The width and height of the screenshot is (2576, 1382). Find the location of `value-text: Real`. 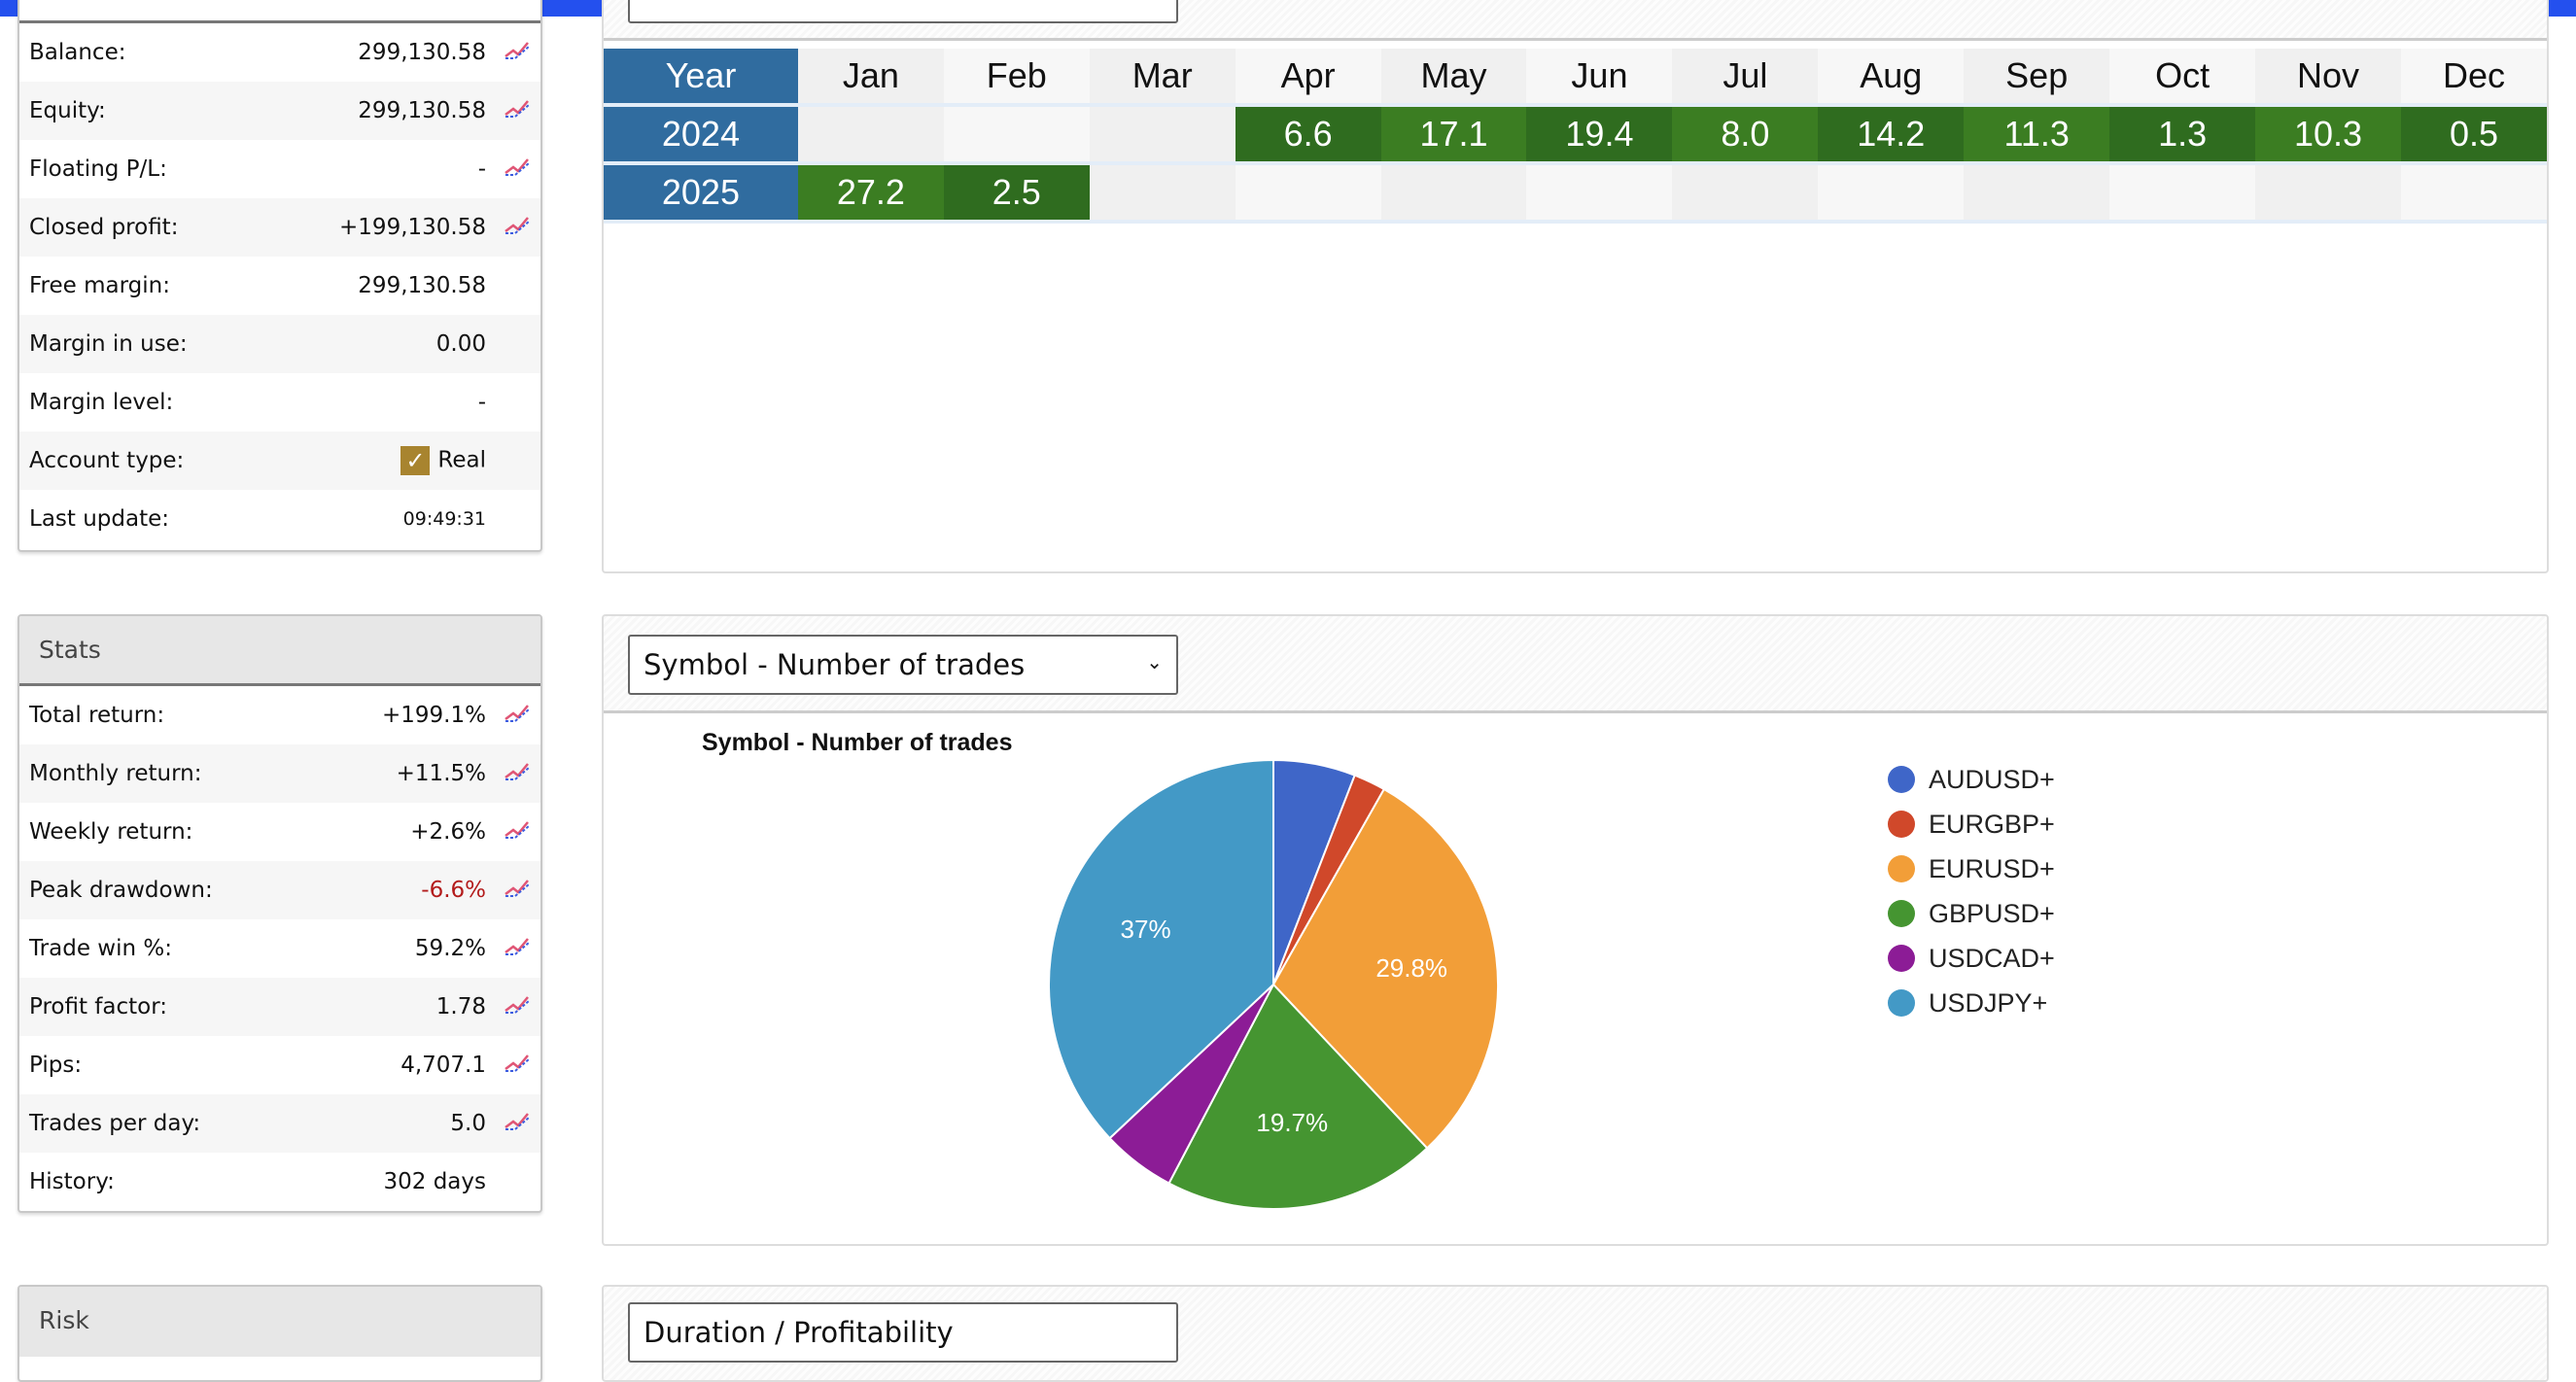

value-text: Real is located at coordinates (461, 460).